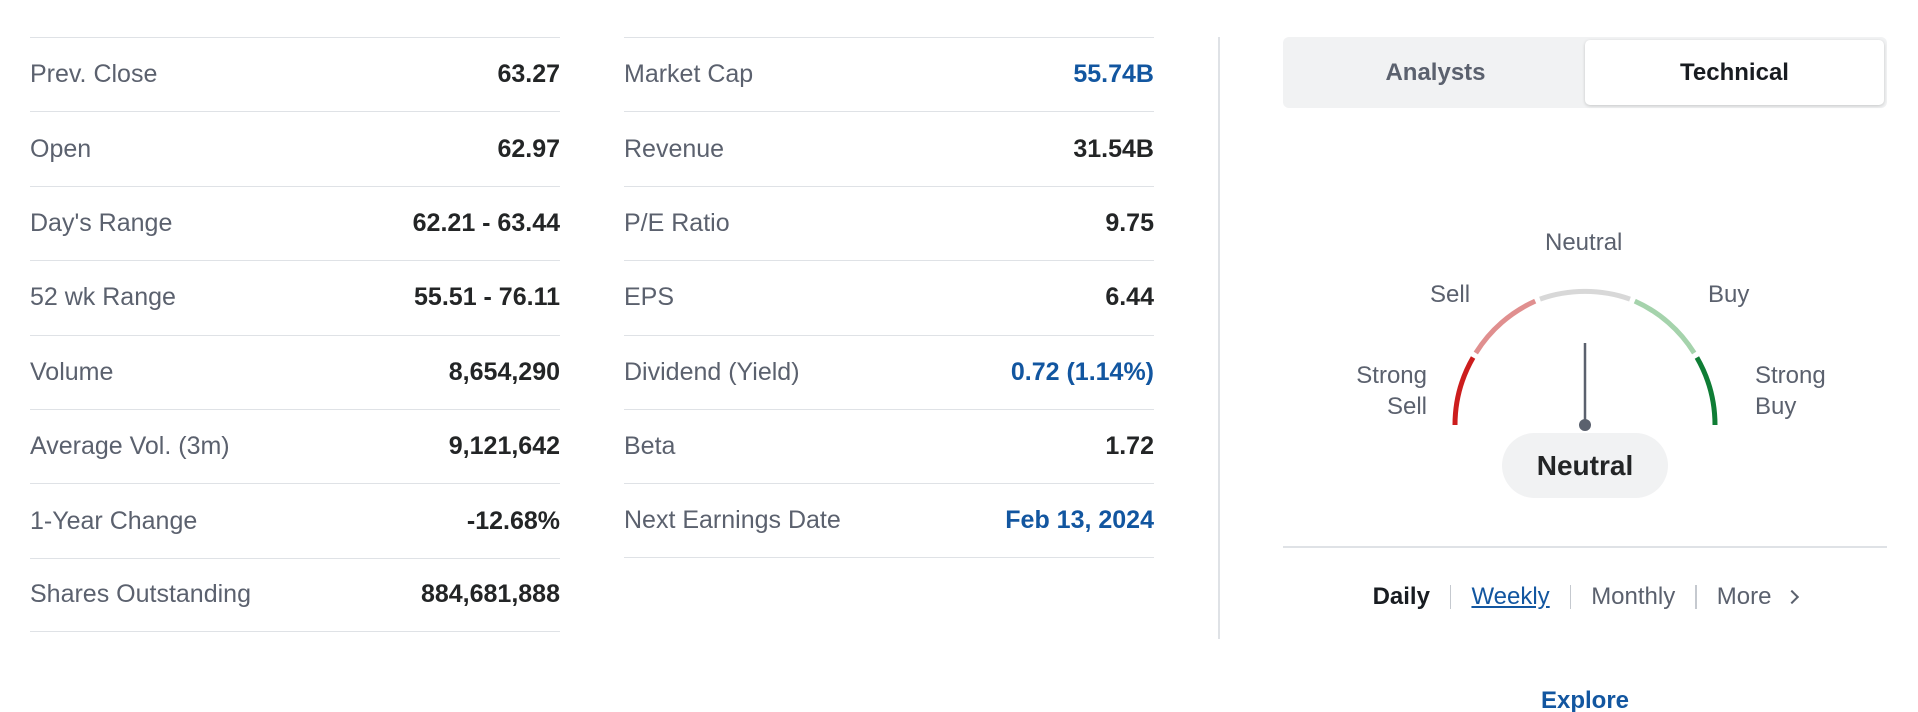 The width and height of the screenshot is (1918, 712). Describe the element at coordinates (1391, 375) in the screenshot. I see `gauge-label-strong-sell-line1: Strong` at that location.